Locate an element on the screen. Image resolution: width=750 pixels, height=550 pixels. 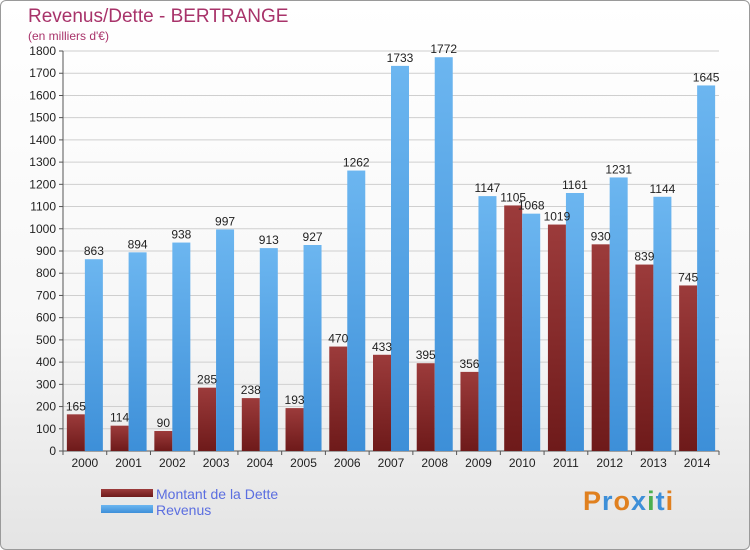
x-tick-label: 2001 is located at coordinates (128, 463).